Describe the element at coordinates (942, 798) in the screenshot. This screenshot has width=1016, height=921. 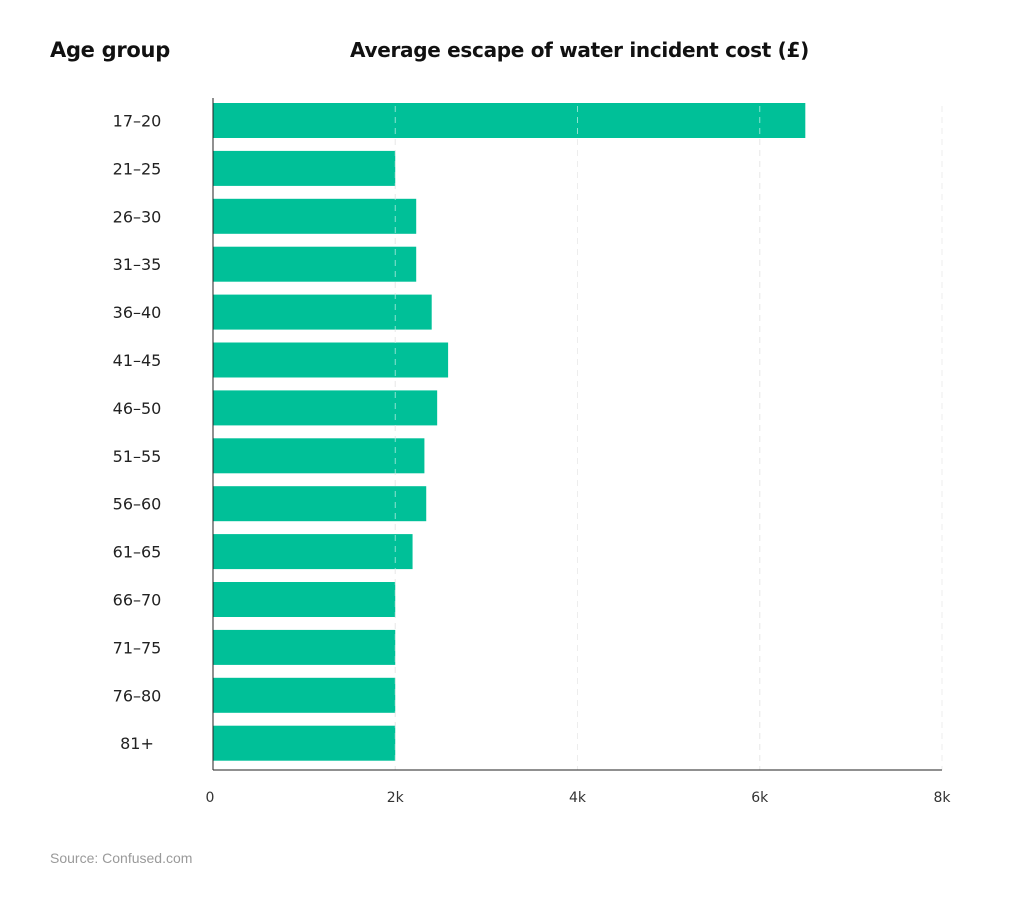
I see `x-tick-label: 8k` at that location.